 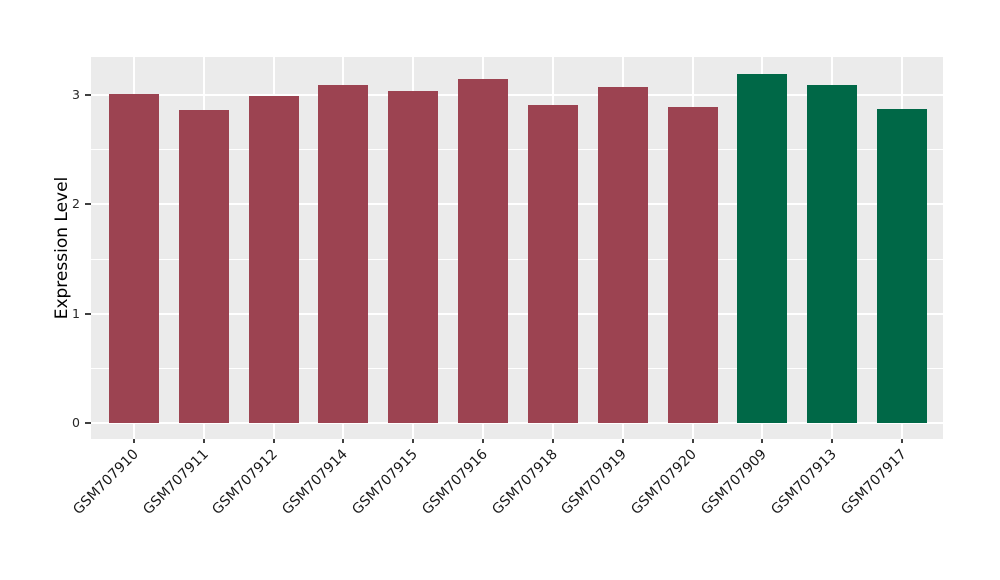 I want to click on x-tick-label: GSM707911, so click(x=175, y=482).